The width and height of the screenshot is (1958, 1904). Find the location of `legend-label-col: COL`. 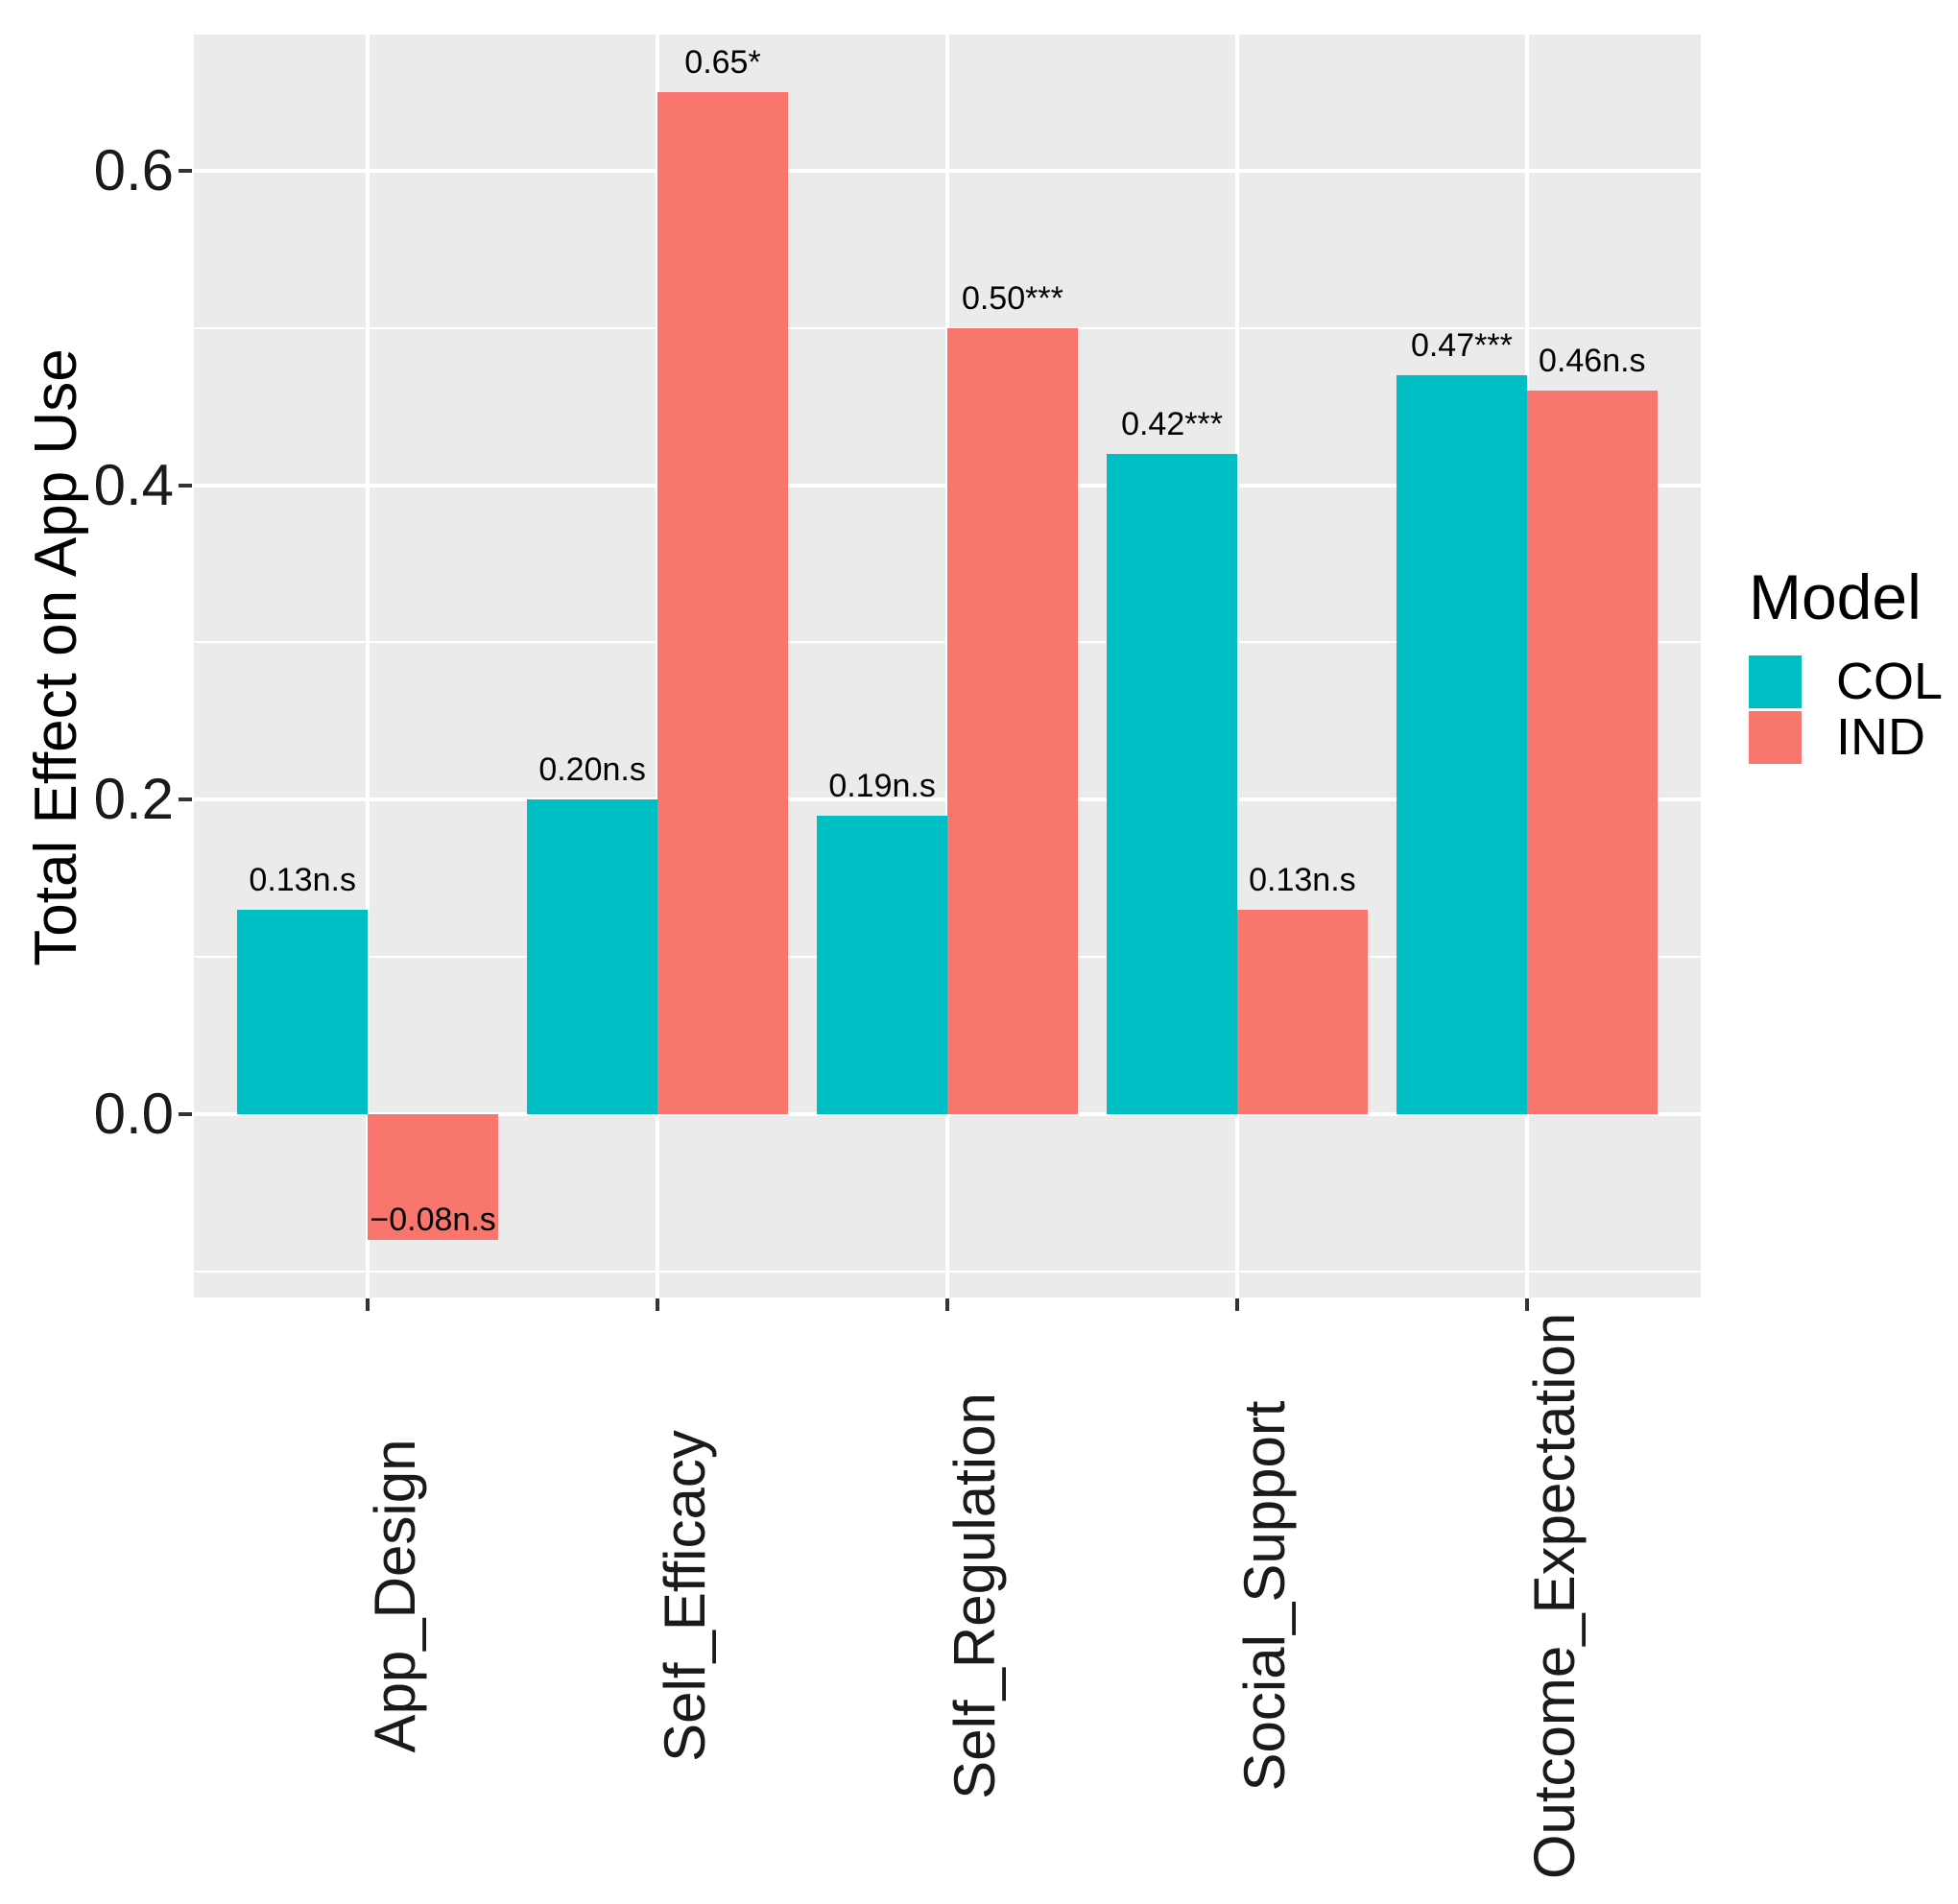

legend-label-col: COL is located at coordinates (1890, 682).